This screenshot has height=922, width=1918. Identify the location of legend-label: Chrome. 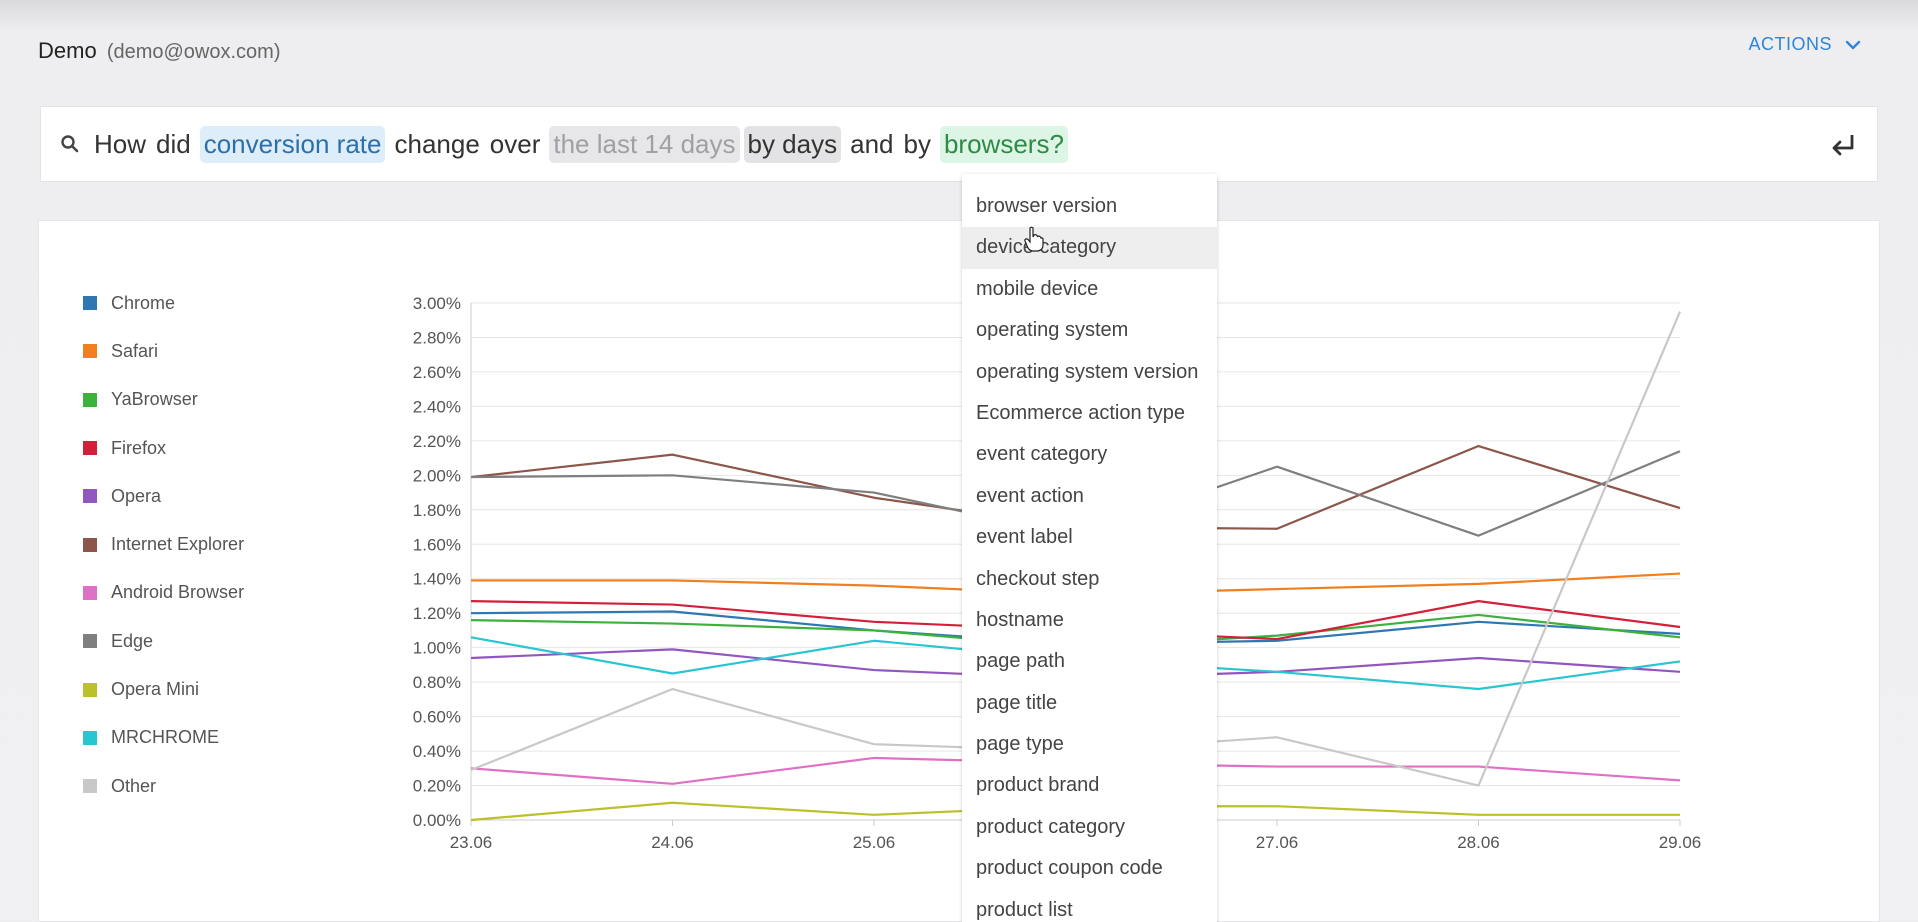
(143, 302).